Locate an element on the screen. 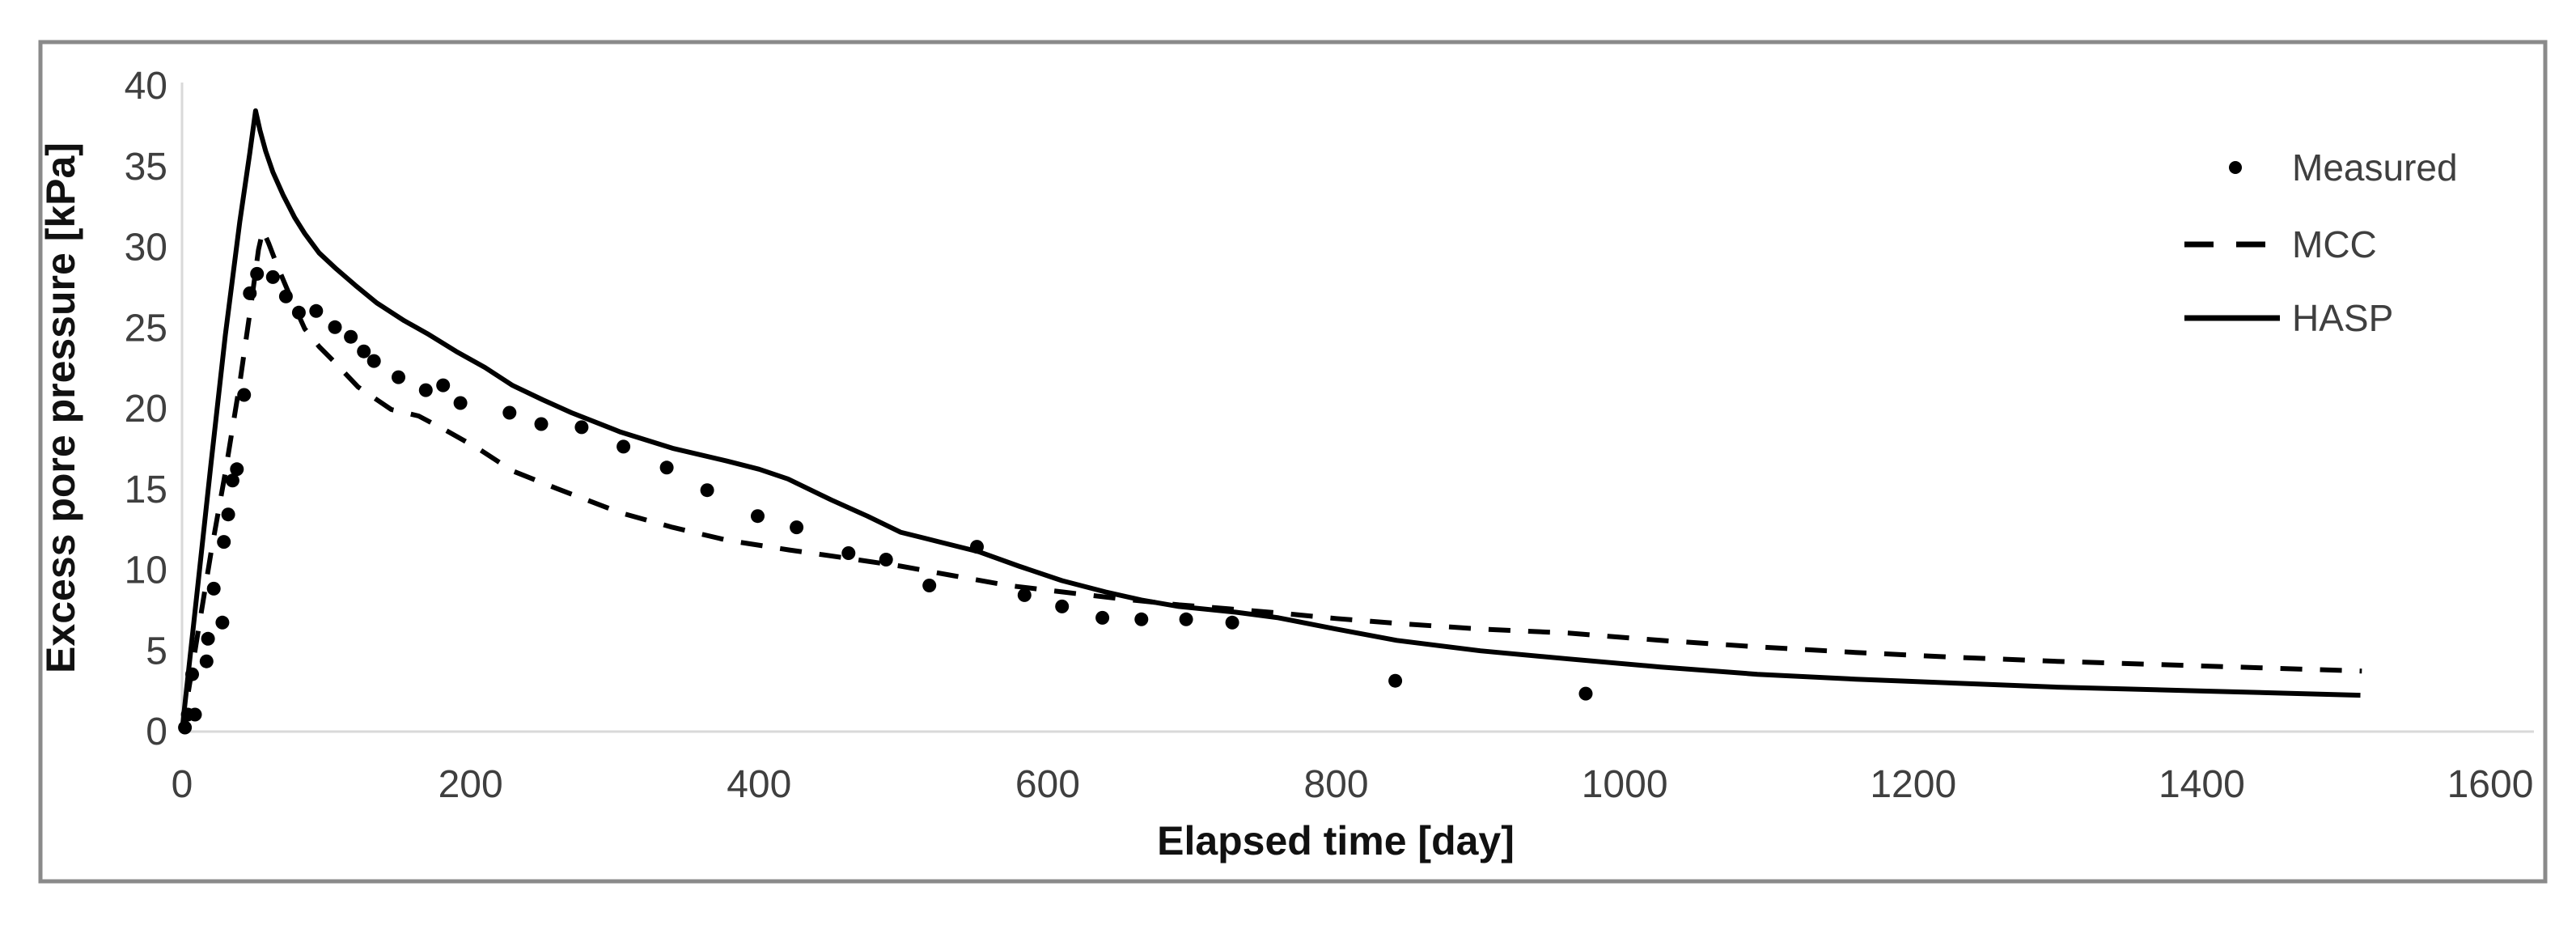  y-tick-label: 25 is located at coordinates (146, 328).